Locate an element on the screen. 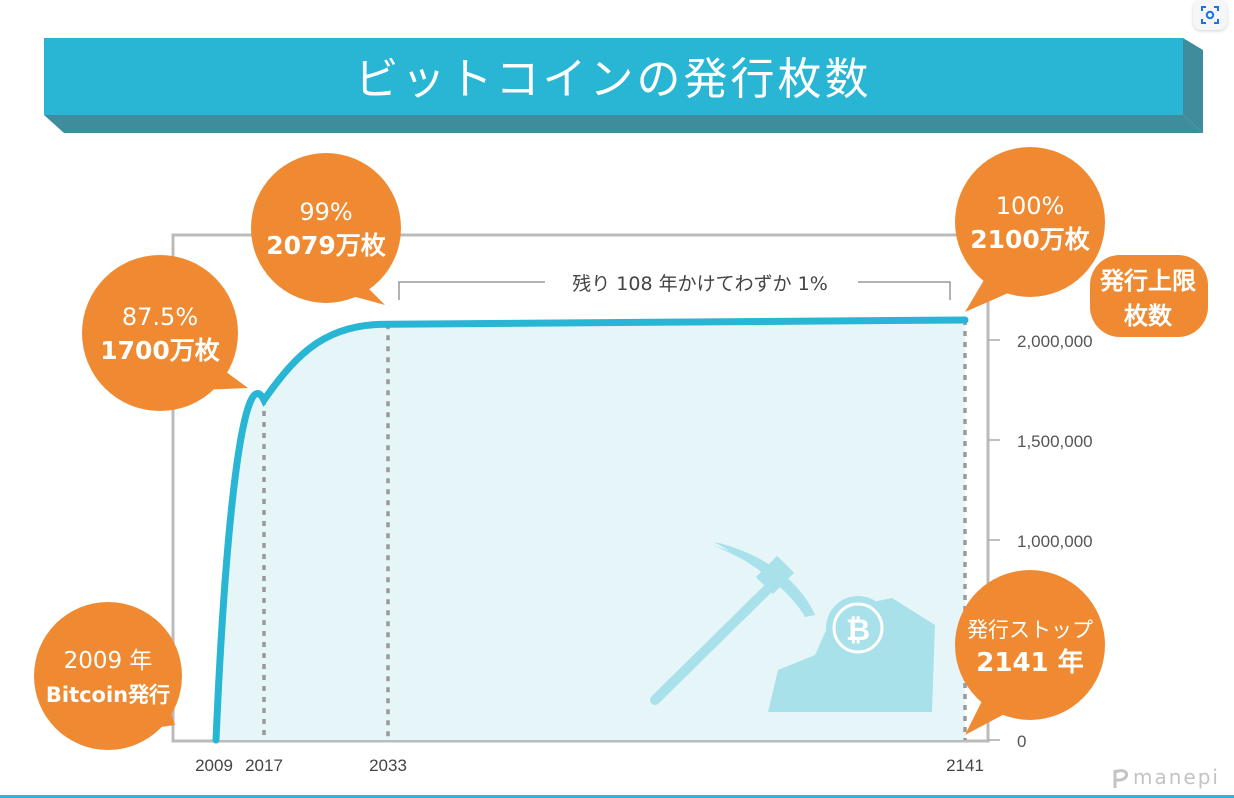 The width and height of the screenshot is (1234, 798). callout-bubble: 87.5% 1700万枚 is located at coordinates (165, 333).